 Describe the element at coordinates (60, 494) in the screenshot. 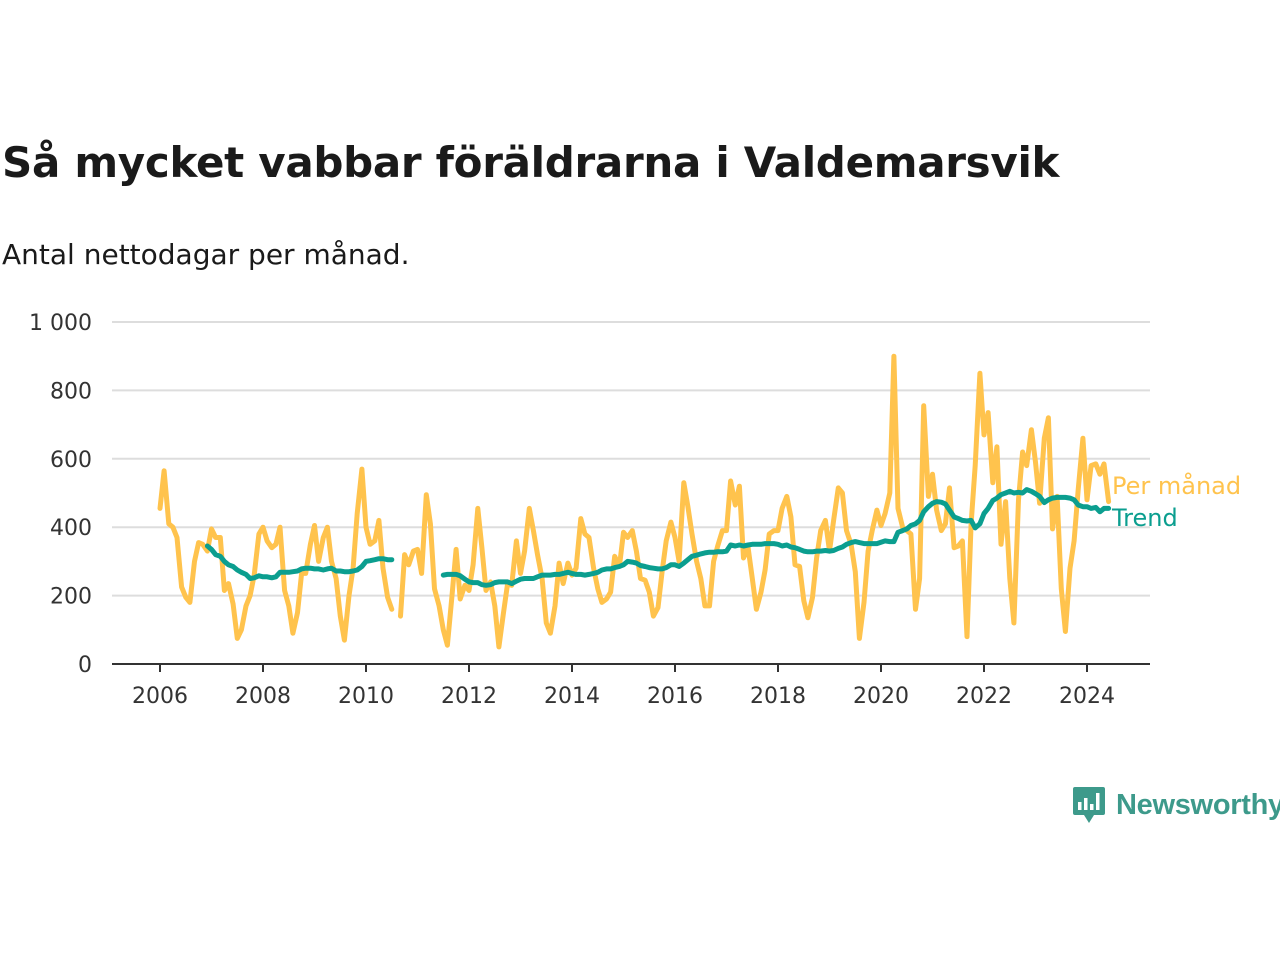

I see `y-axis-ticks: 0 200 400 600 800 1 000` at that location.